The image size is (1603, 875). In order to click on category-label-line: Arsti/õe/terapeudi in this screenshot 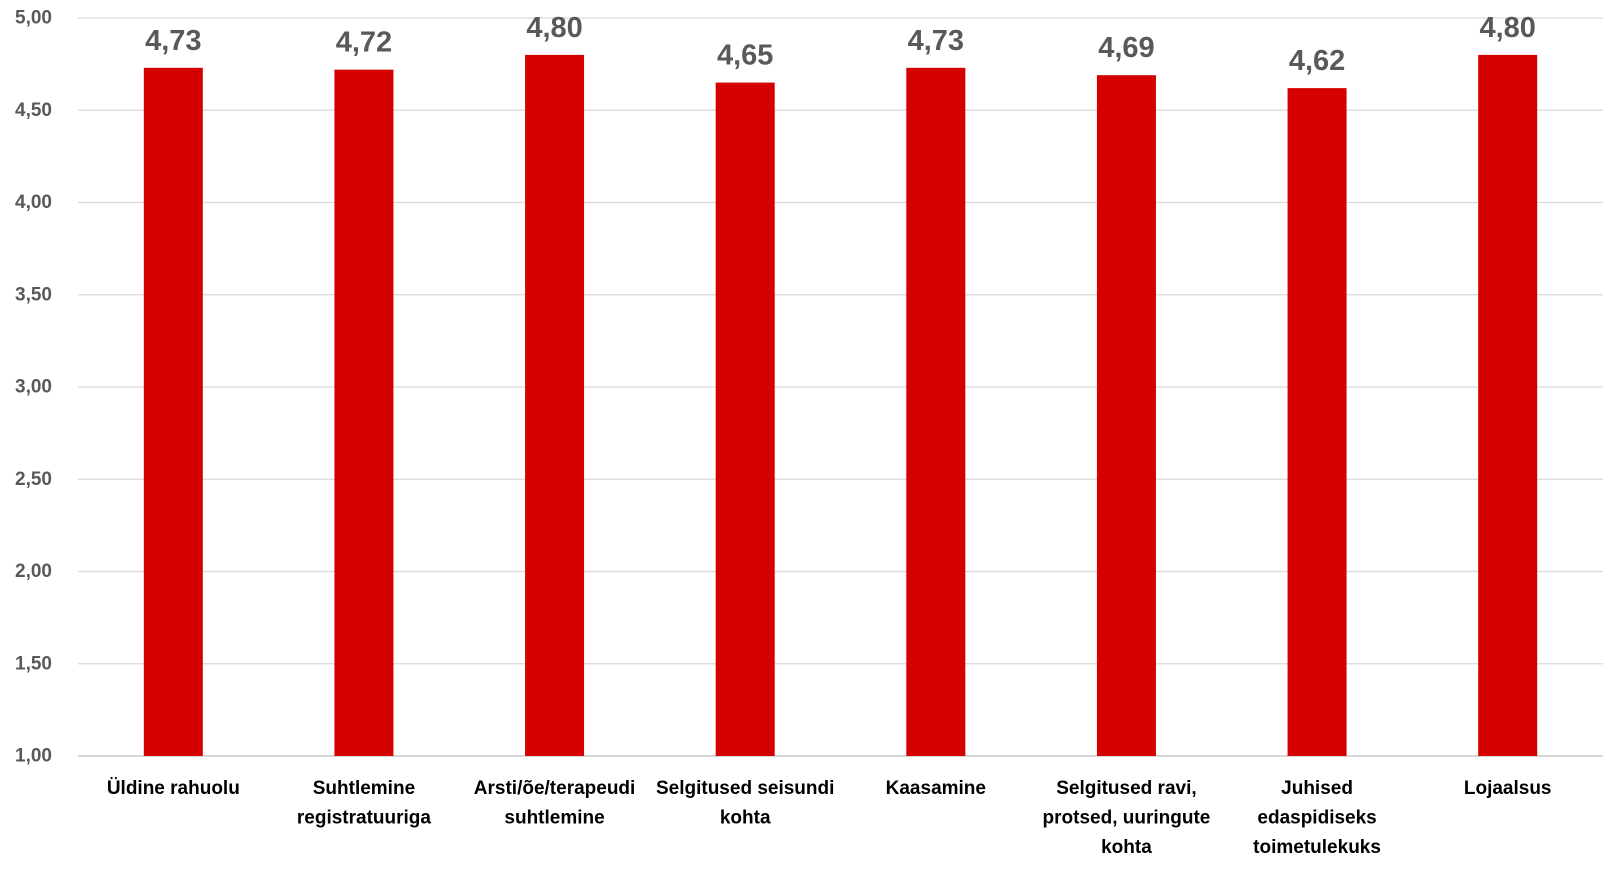, I will do `click(555, 788)`.